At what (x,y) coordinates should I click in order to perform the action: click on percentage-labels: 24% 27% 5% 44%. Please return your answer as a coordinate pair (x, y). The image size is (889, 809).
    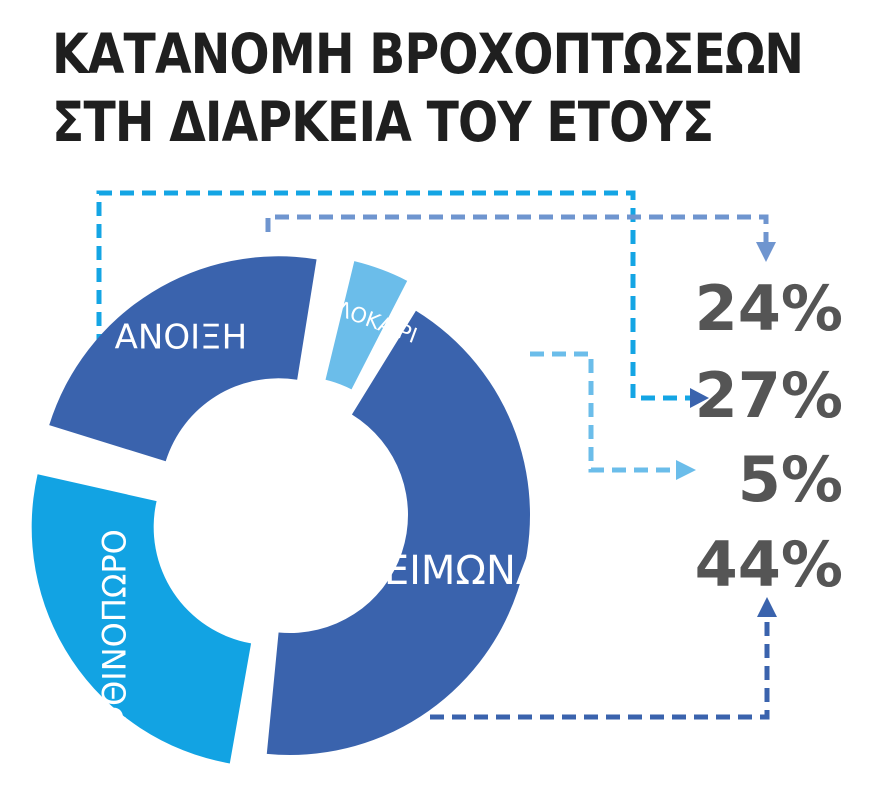
    Looking at the image, I should click on (769, 436).